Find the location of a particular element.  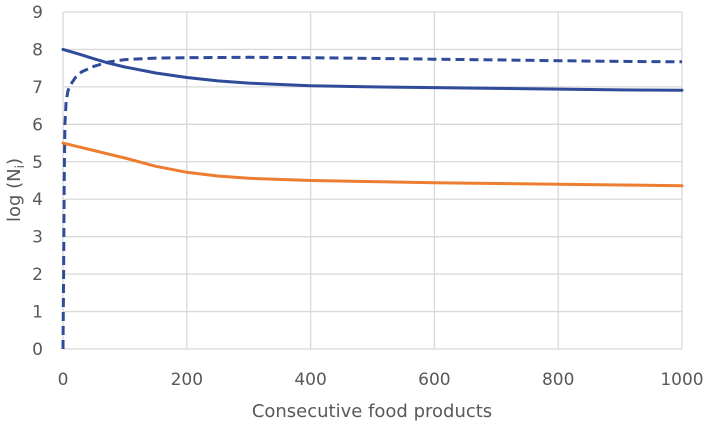

y-tick-label: 8 is located at coordinates (37, 50).